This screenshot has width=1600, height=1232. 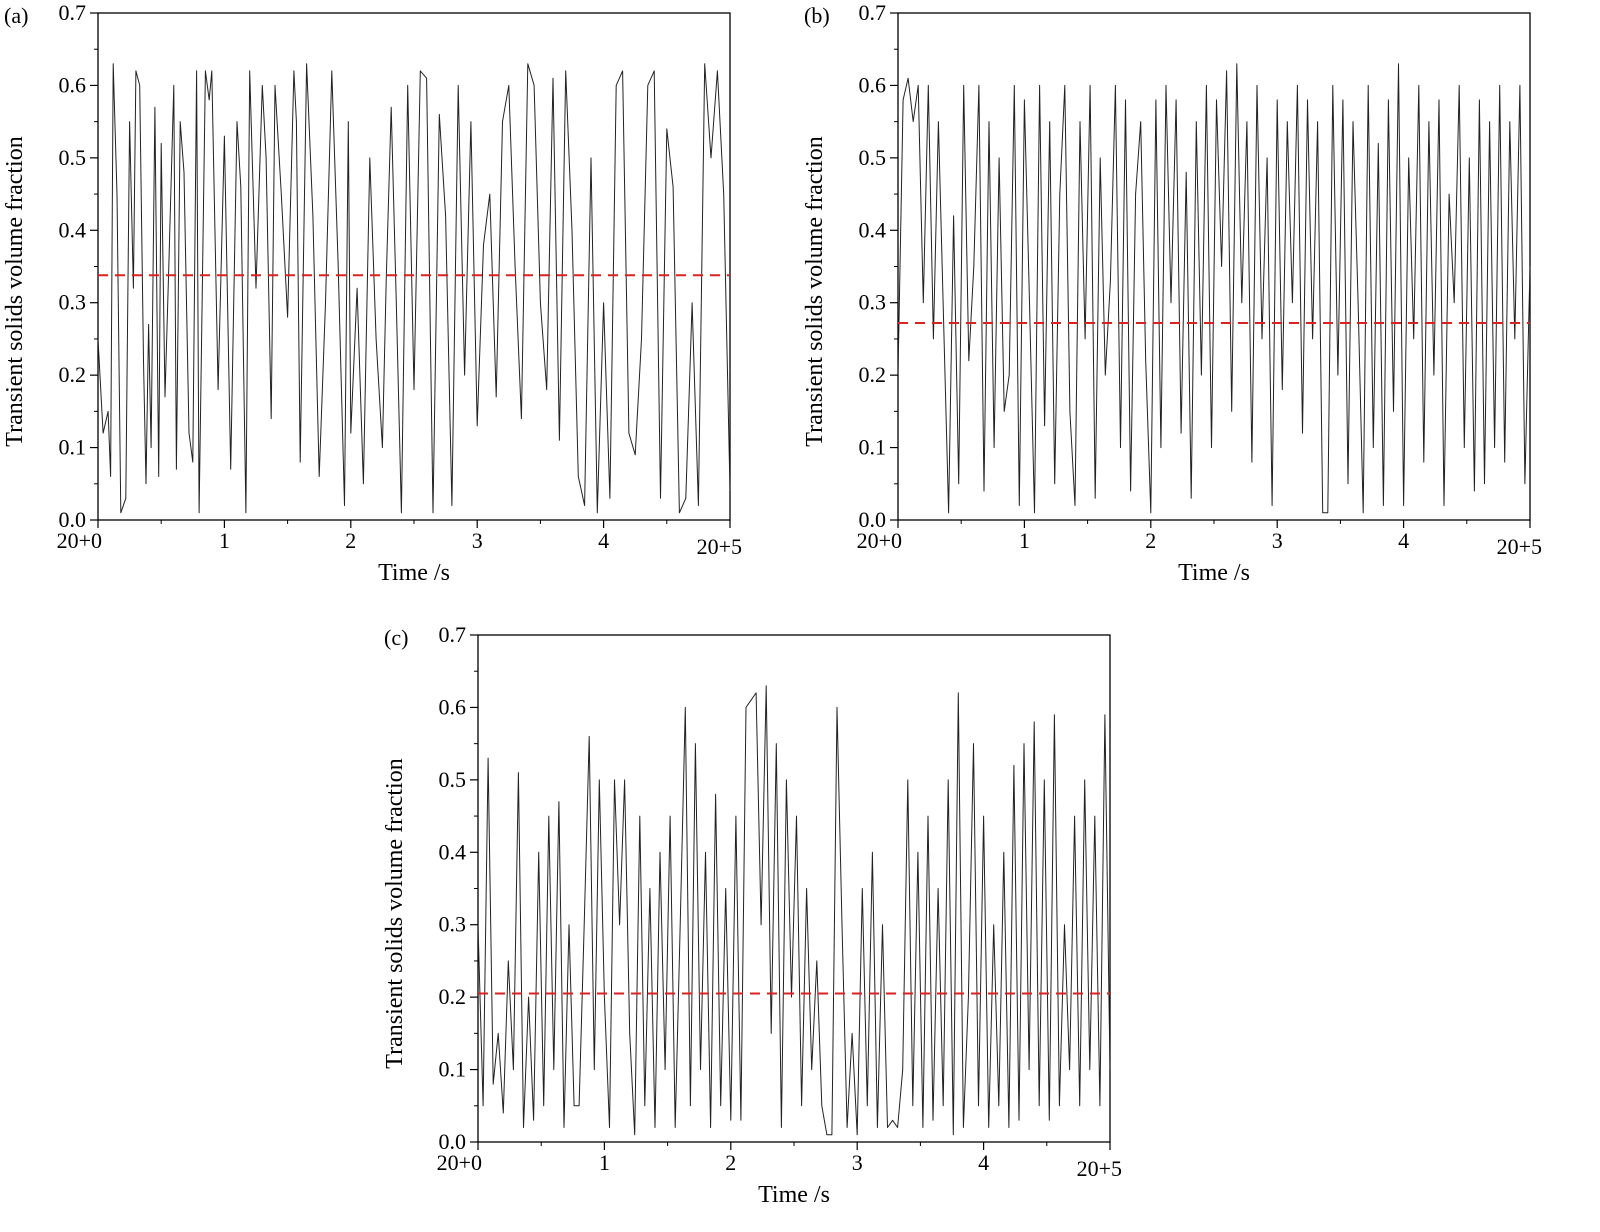 I want to click on panel-label: (b), so click(x=817, y=15).